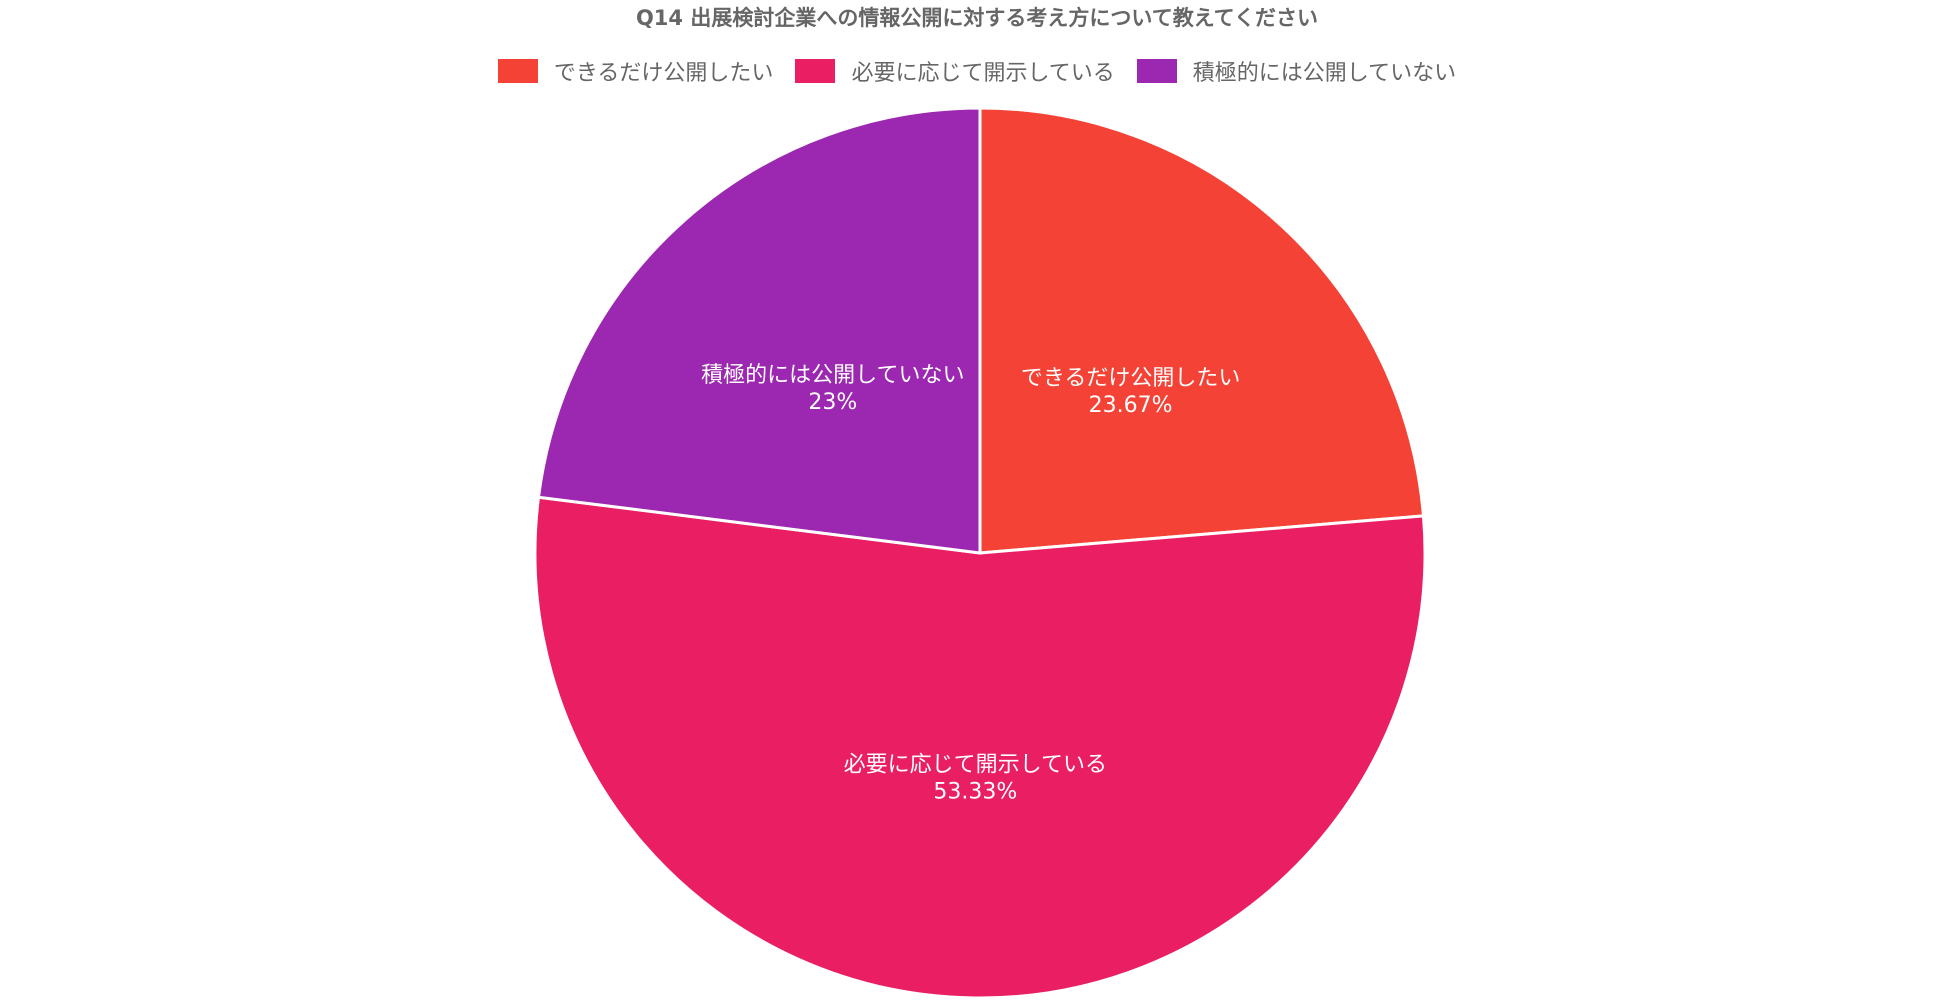  What do you see at coordinates (832, 375) in the screenshot?
I see `slice-category-label-3: 積極的には公開していない` at bounding box center [832, 375].